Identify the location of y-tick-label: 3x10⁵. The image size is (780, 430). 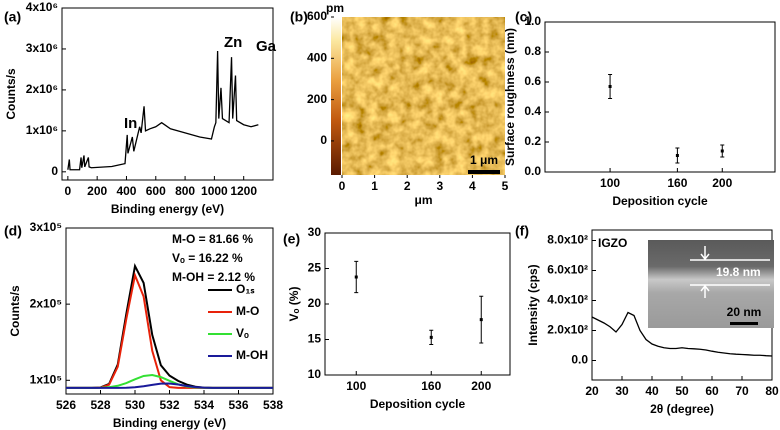
(46, 227).